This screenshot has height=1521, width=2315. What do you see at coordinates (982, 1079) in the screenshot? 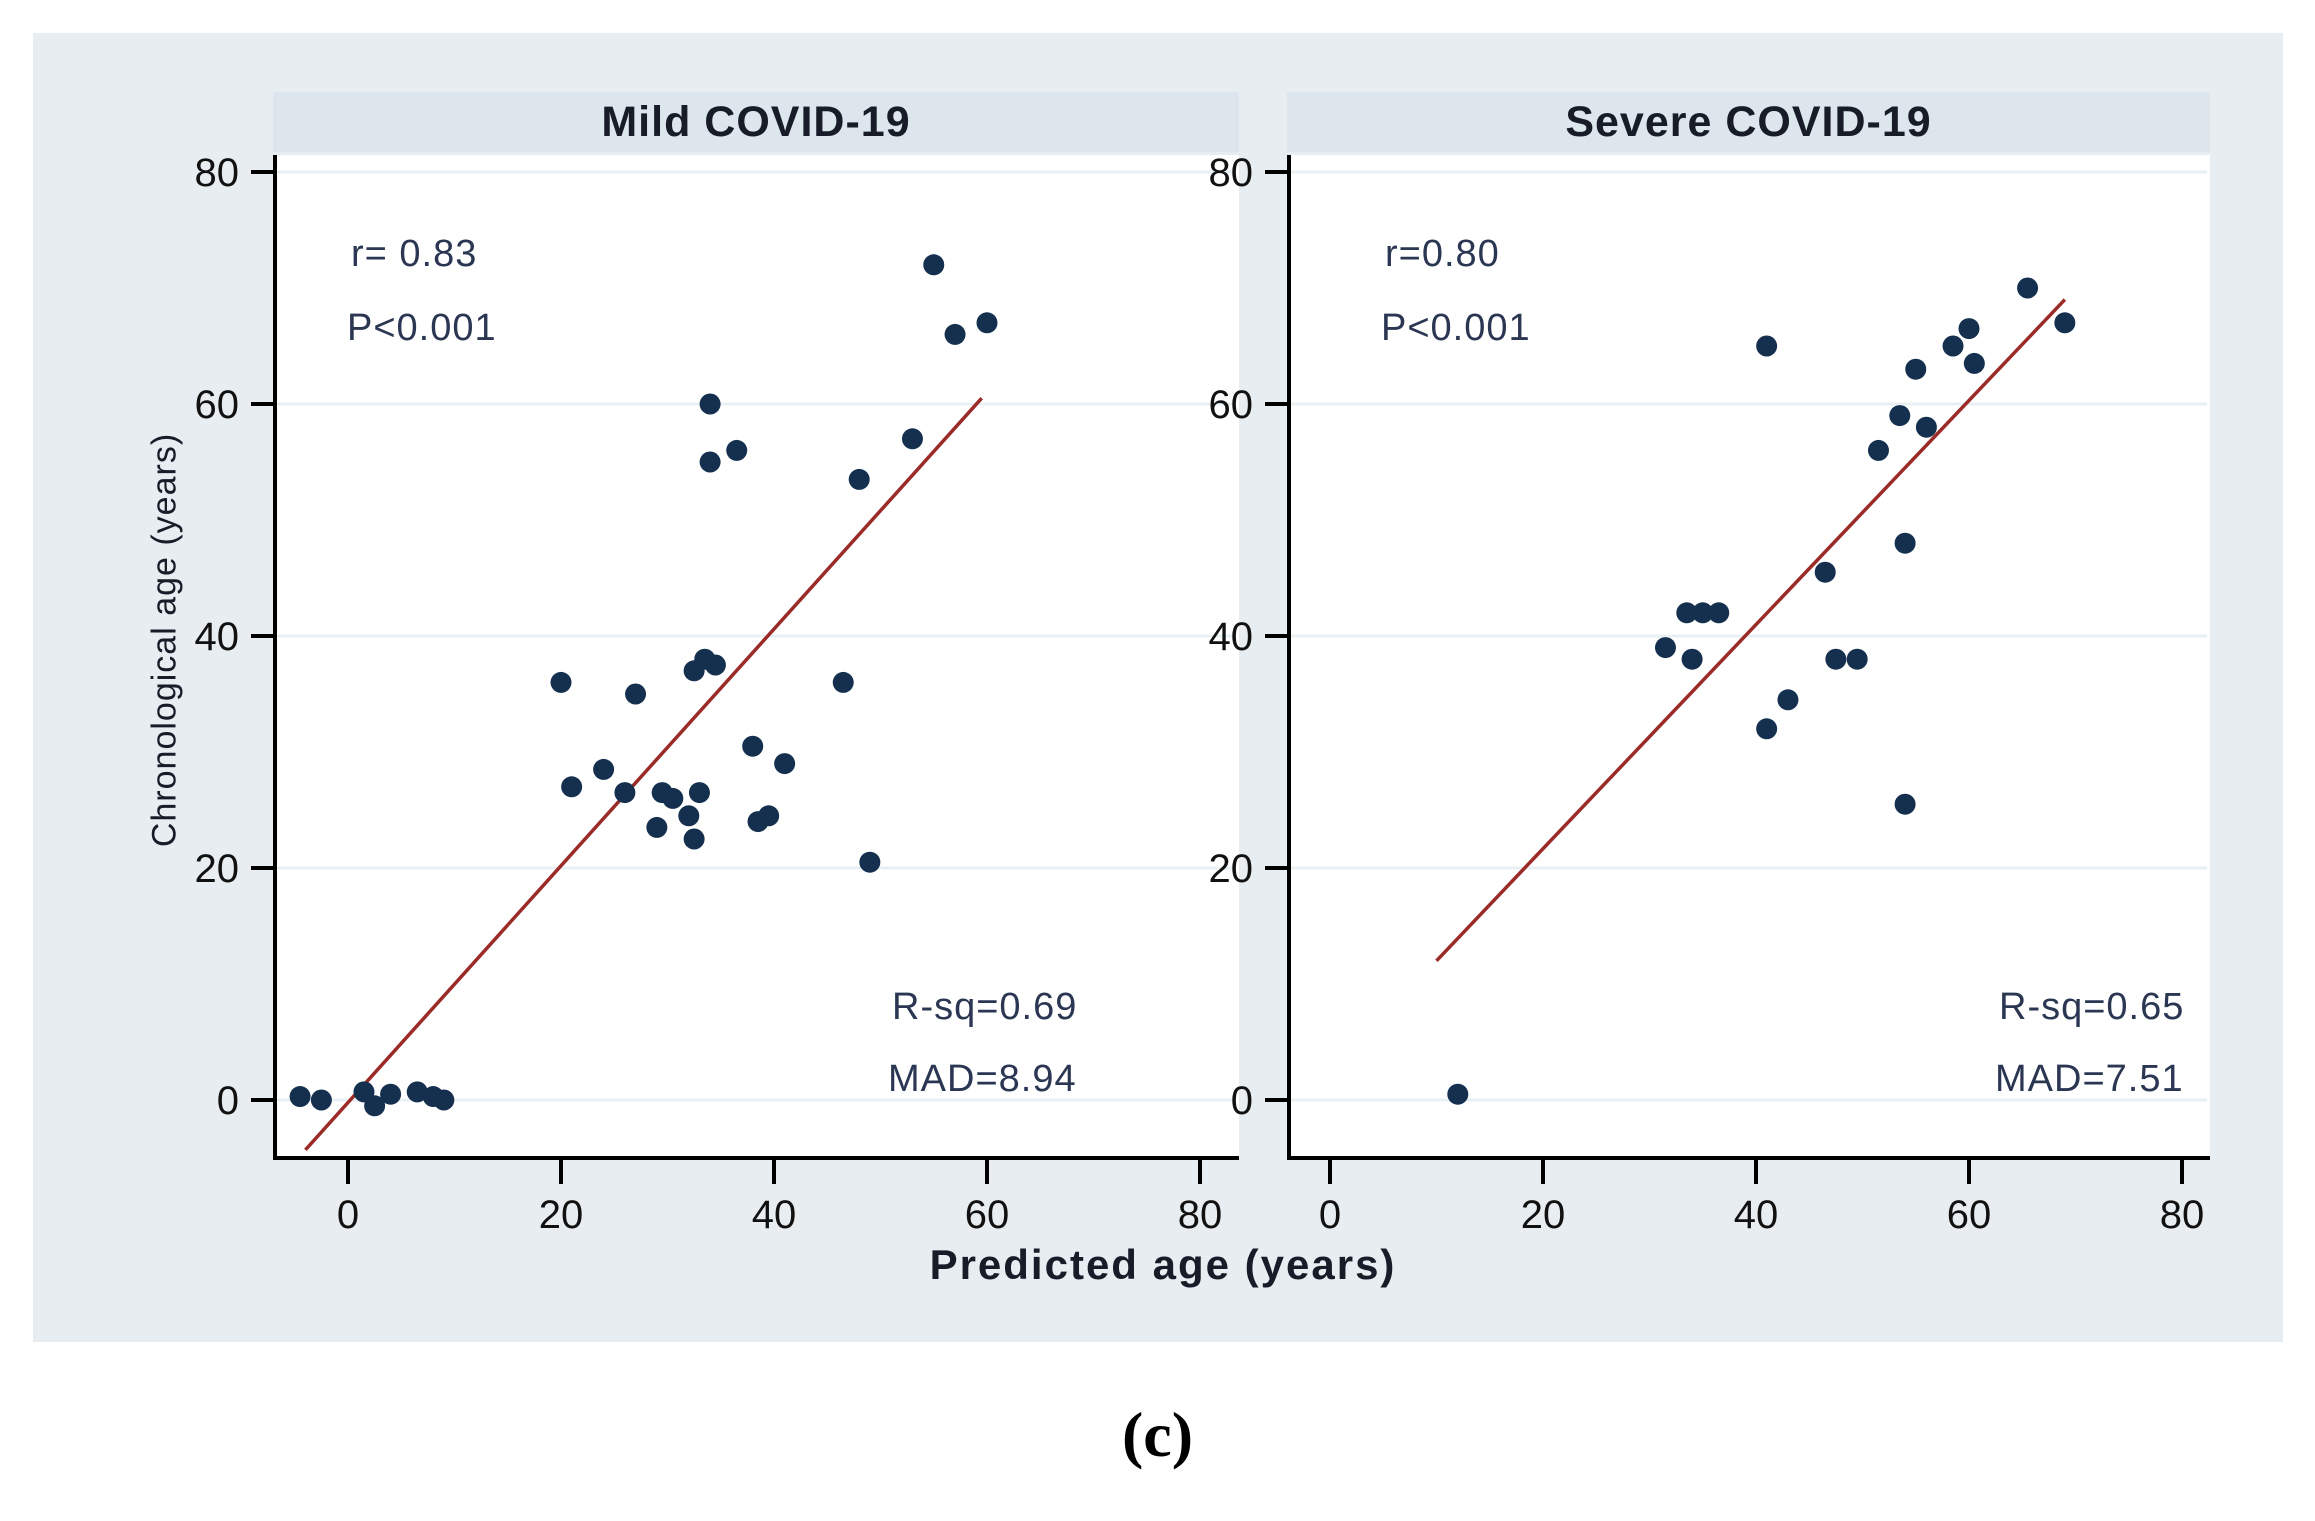
I see `mad-value-mild: MAD=8.94` at bounding box center [982, 1079].